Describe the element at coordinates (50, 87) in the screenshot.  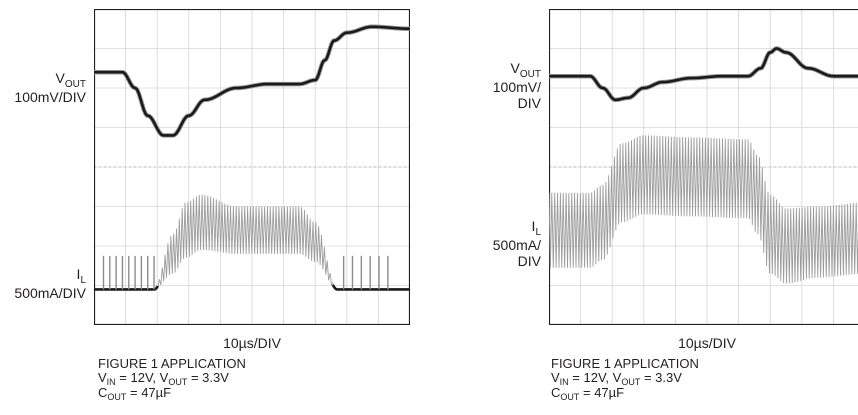
I see `left-vout-label: VOUT 100mV/DIV` at that location.